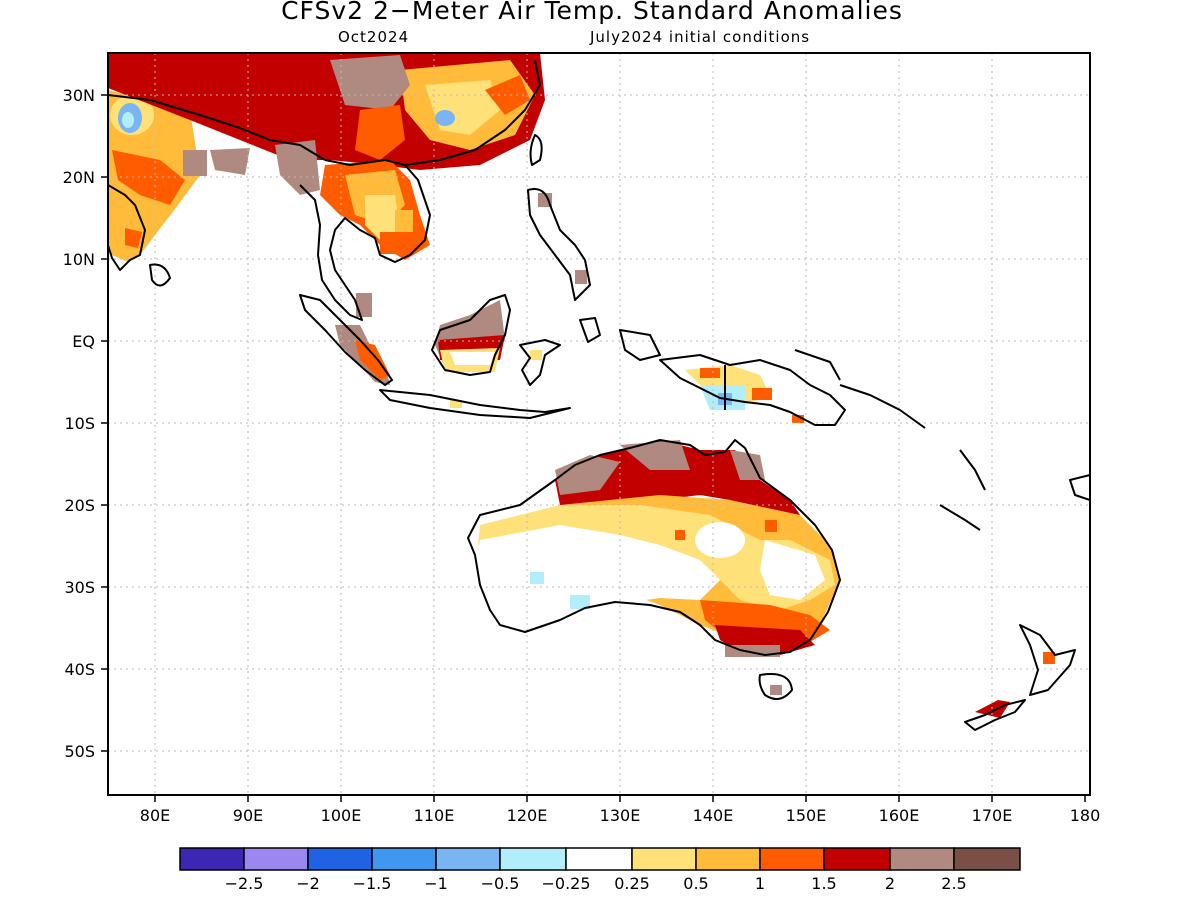 The width and height of the screenshot is (1200, 900). What do you see at coordinates (992, 815) in the screenshot?
I see `lon-label: 170E` at bounding box center [992, 815].